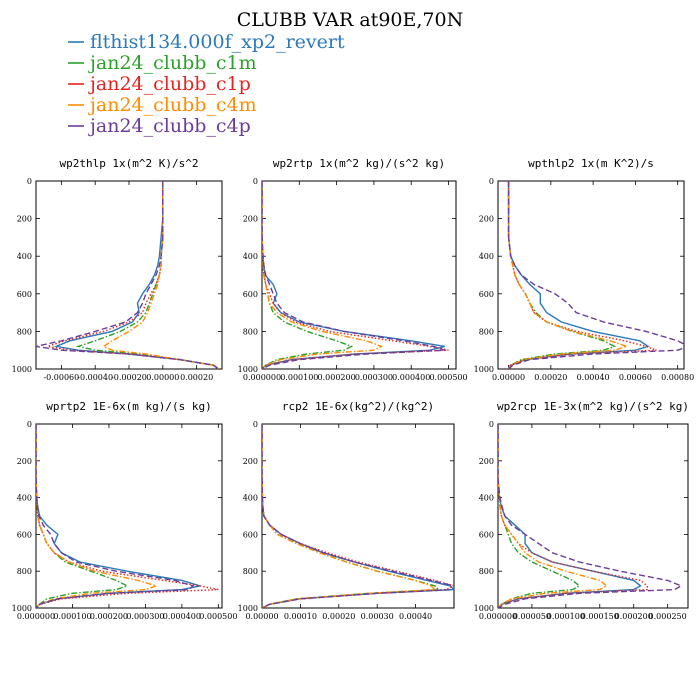 The width and height of the screenshot is (700, 700). Describe the element at coordinates (358, 406) in the screenshot. I see `panel-title: rcp2 1E-6x(kg^2)/(kg^2)` at that location.